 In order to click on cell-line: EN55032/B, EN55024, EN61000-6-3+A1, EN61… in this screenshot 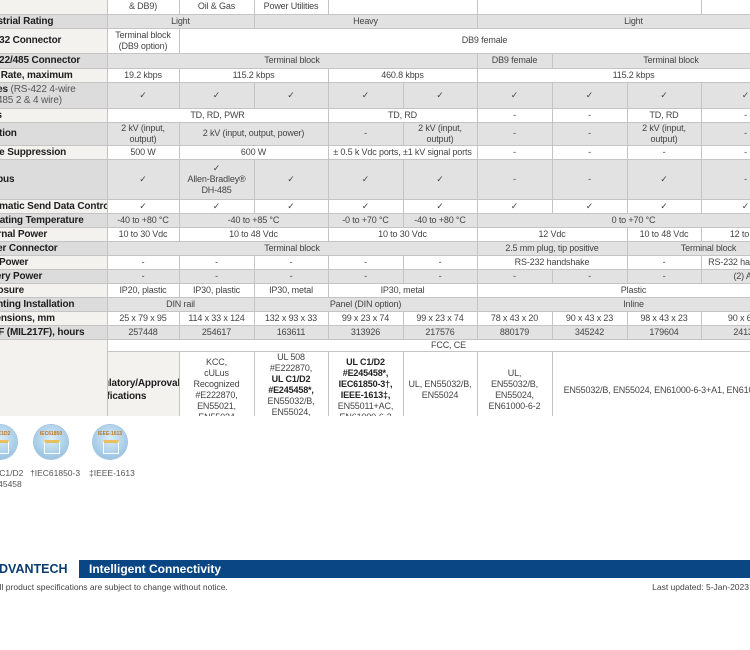, I will do `click(656, 389)`.